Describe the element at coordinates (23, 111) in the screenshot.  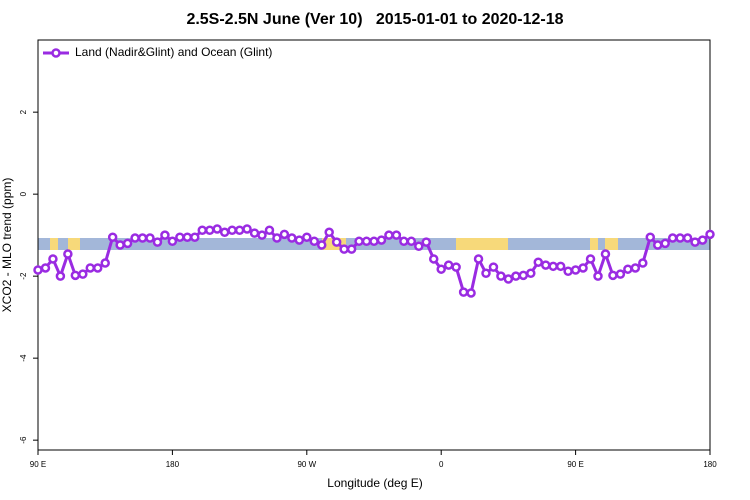
I see `y-tick-label: 2` at that location.